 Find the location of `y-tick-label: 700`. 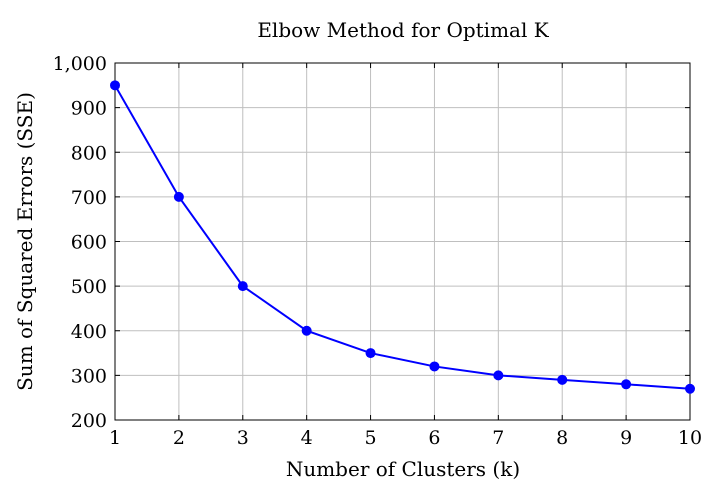

y-tick-label: 700 is located at coordinates (89, 198).